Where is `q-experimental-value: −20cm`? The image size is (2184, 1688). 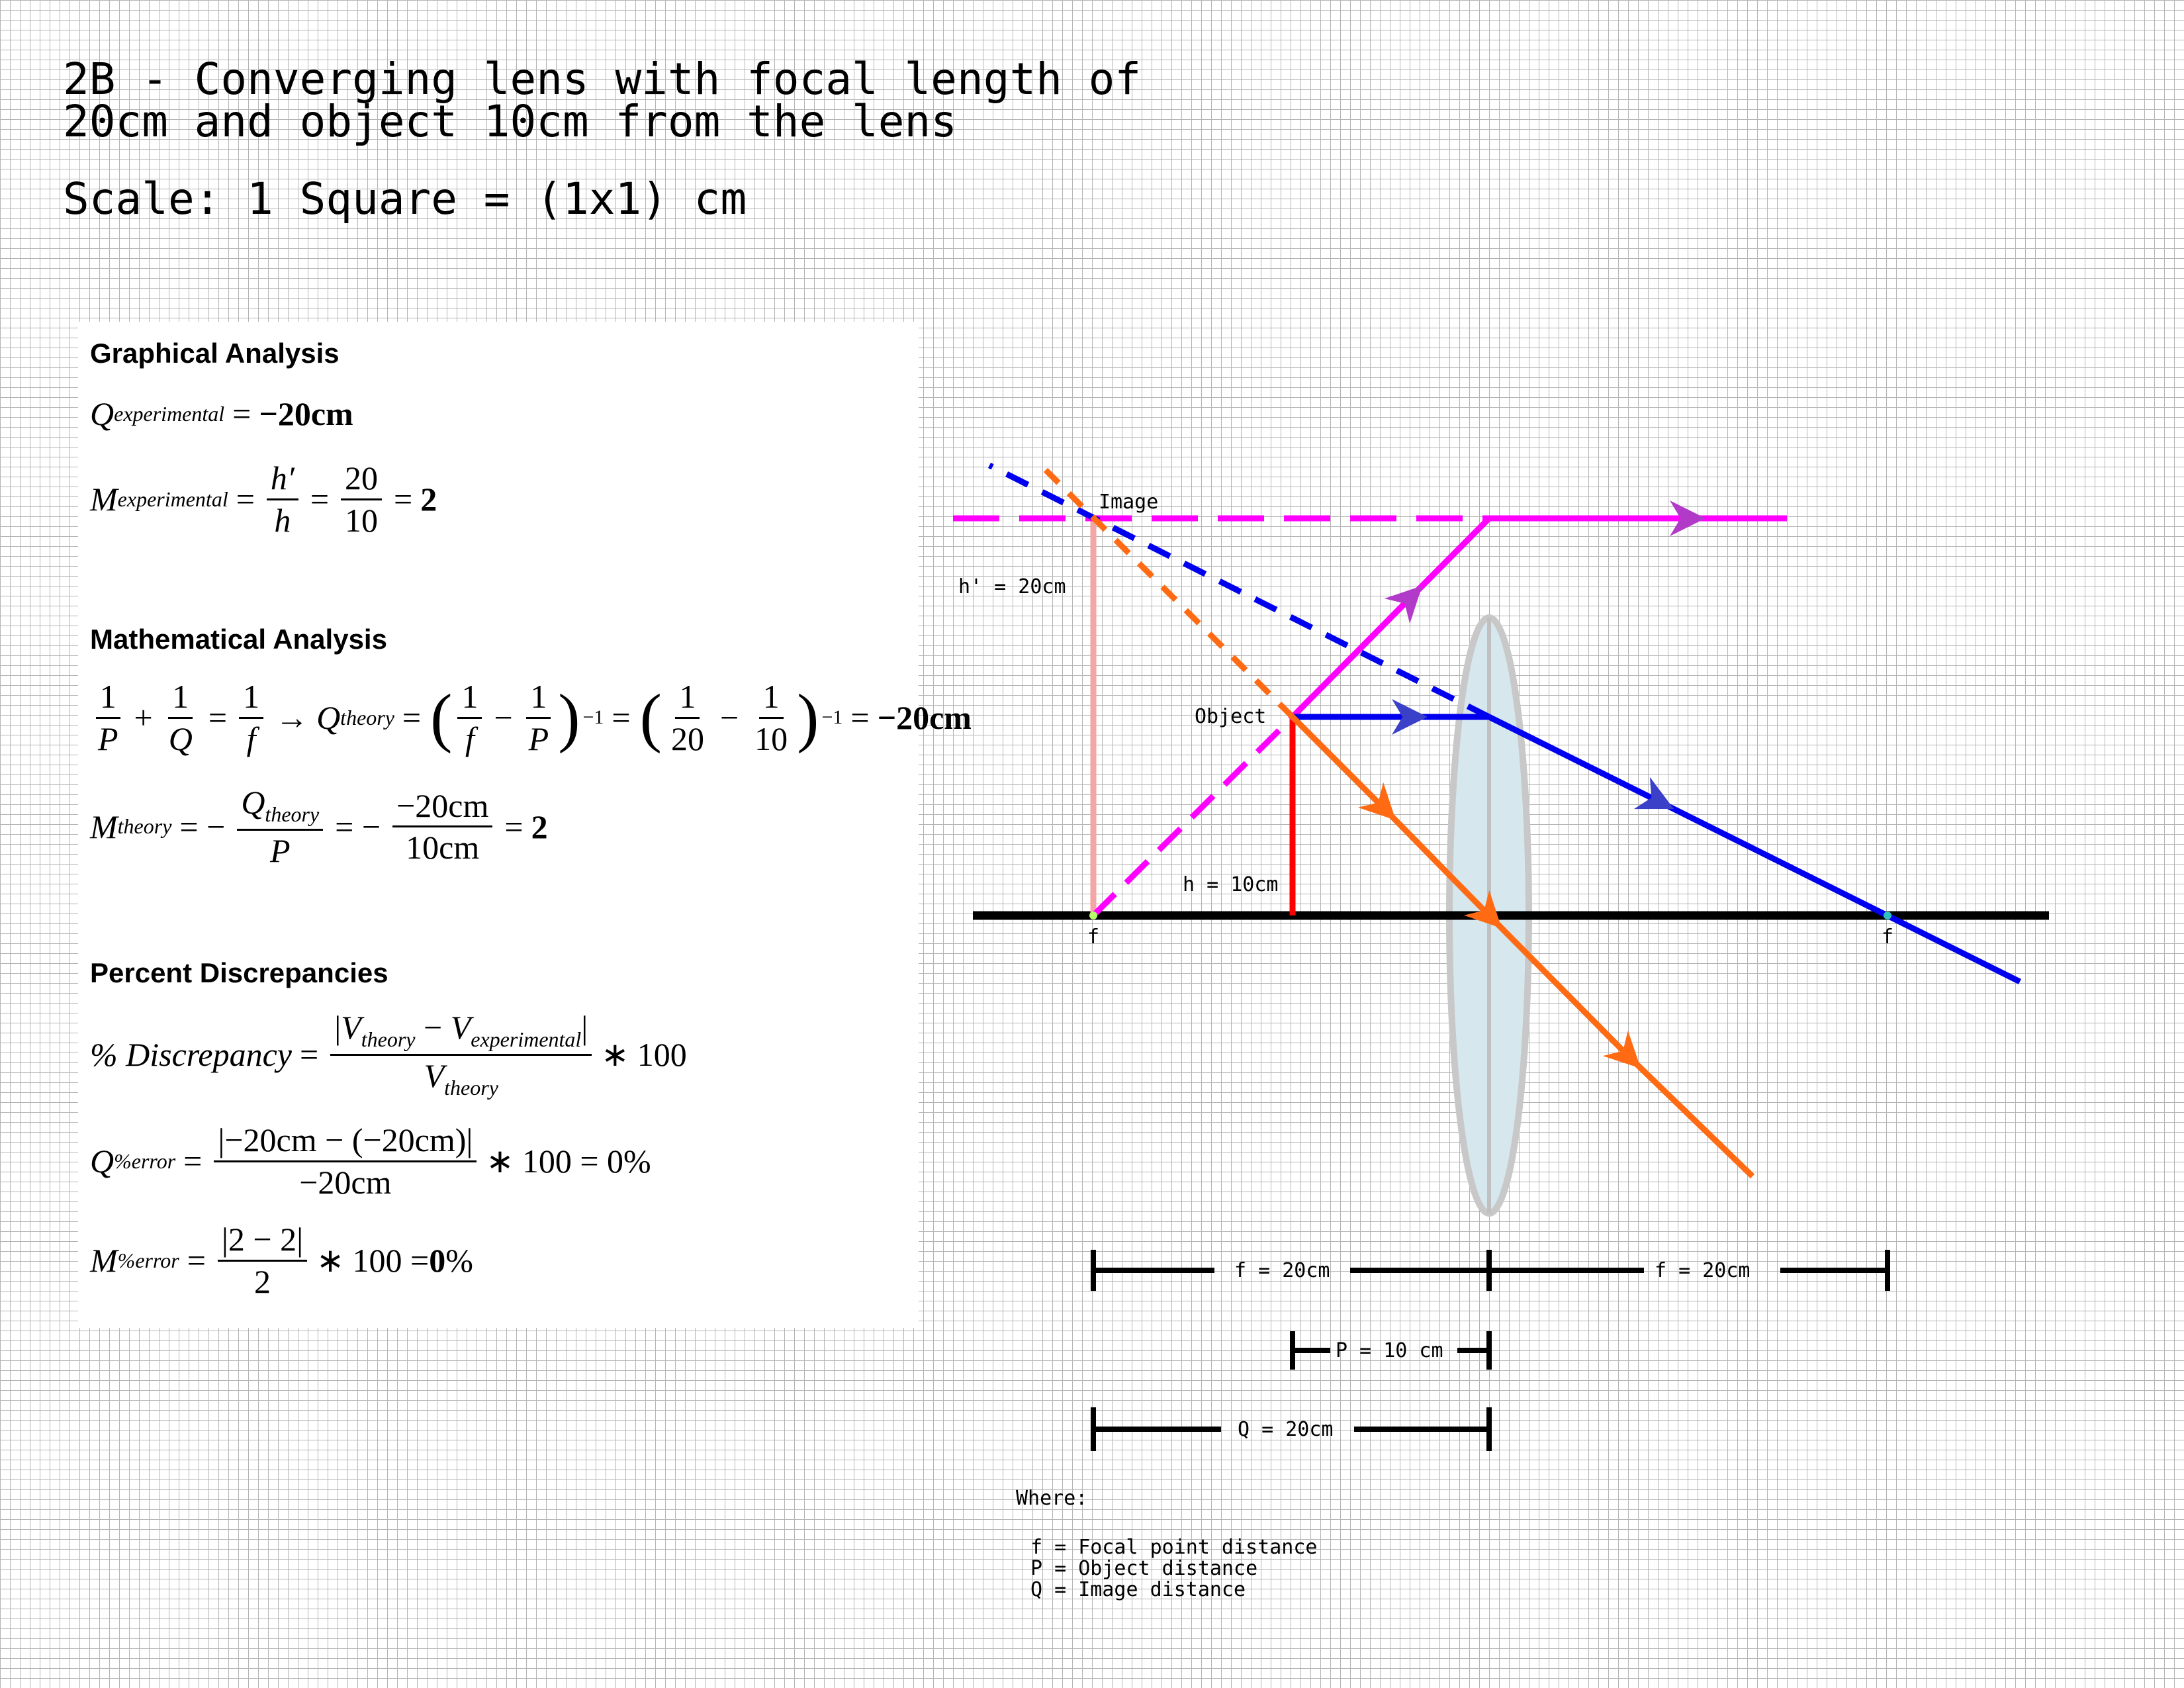
q-experimental-value: −20cm is located at coordinates (306, 413).